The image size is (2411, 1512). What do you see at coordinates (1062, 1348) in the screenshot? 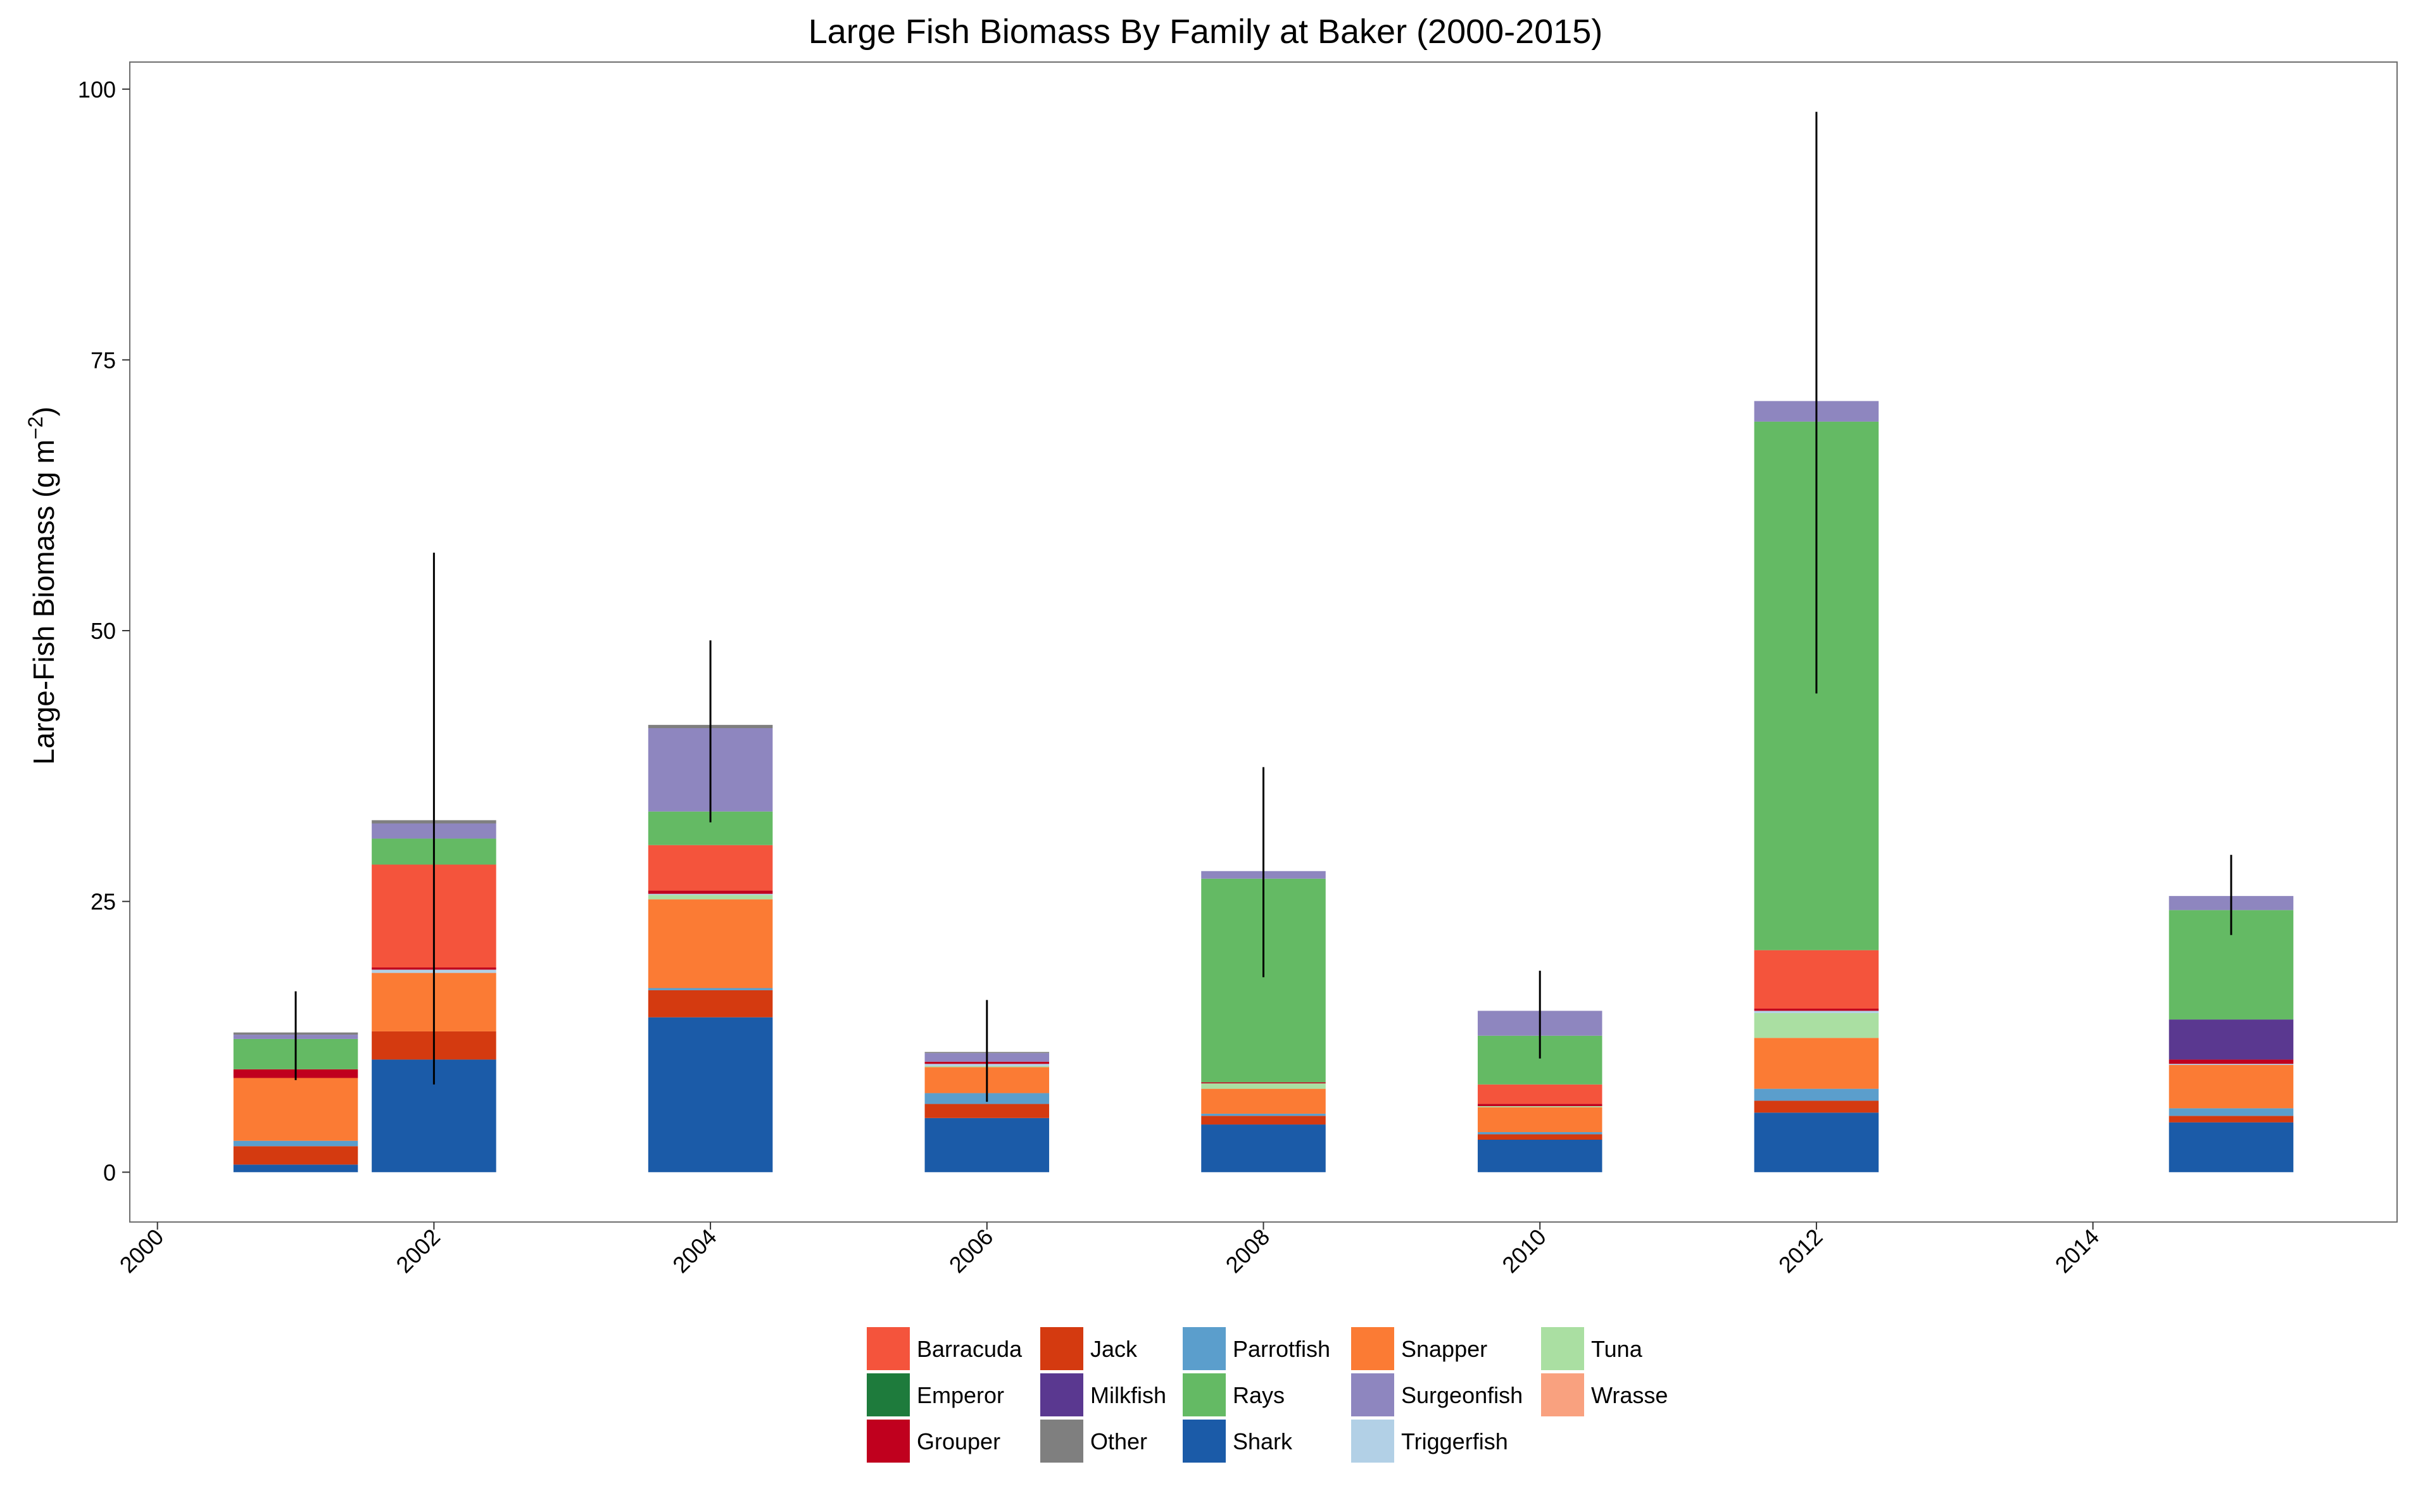
I see `legend-key-jack` at bounding box center [1062, 1348].